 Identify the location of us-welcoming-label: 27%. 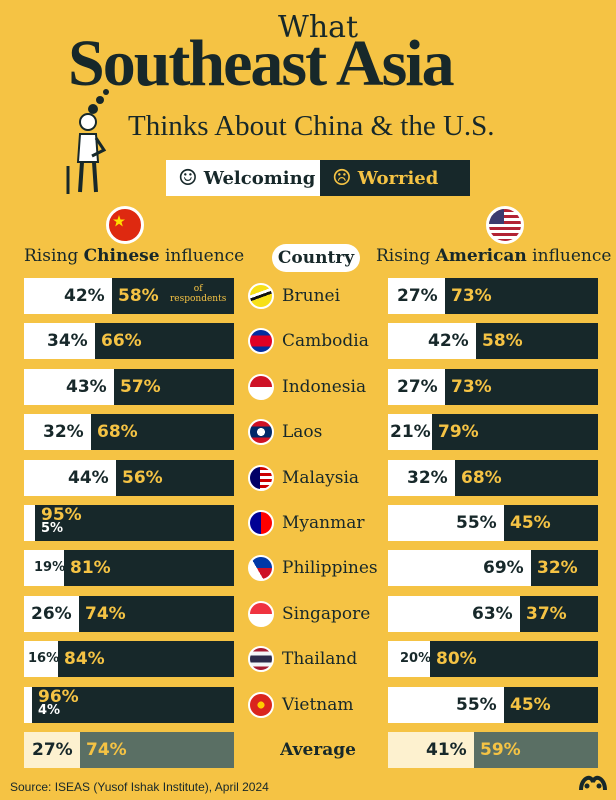
(417, 296).